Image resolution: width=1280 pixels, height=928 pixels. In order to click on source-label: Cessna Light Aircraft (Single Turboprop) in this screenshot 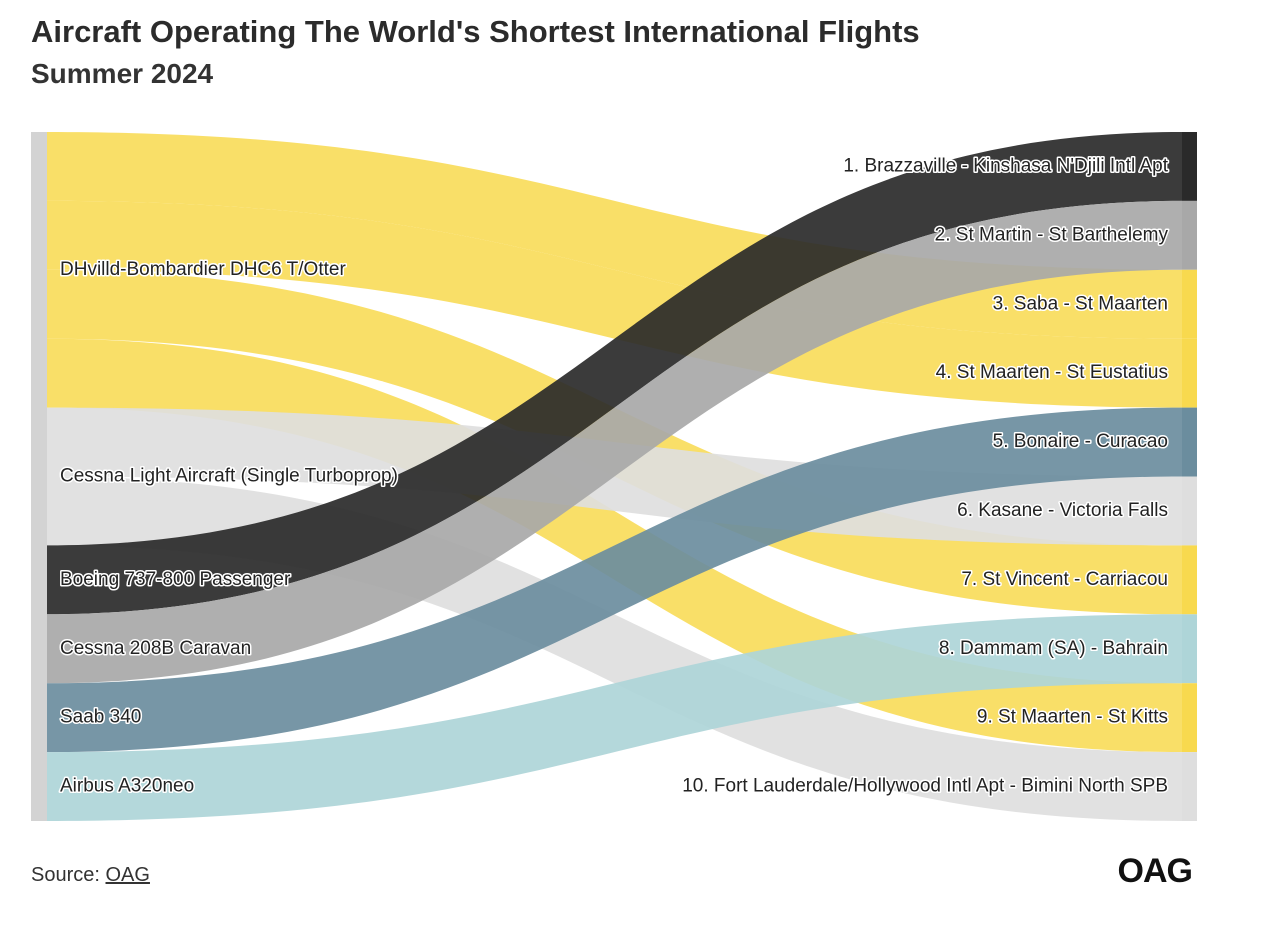, I will do `click(229, 476)`.